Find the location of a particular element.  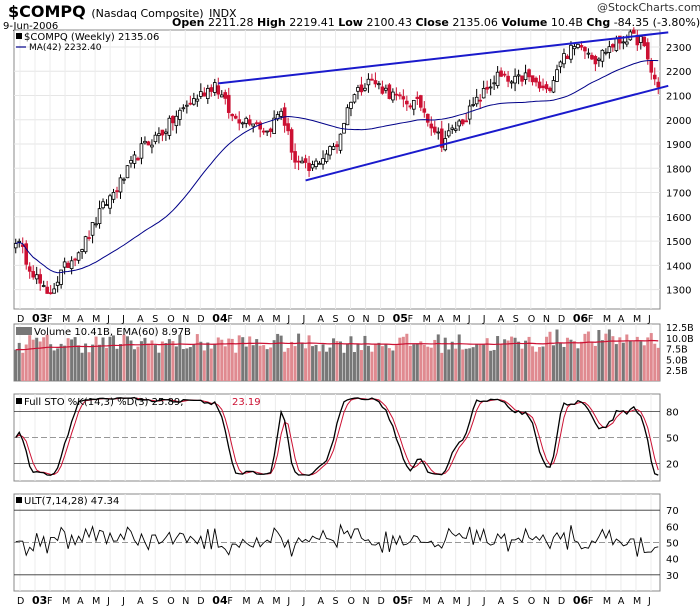

x-tick-label: O is located at coordinates (531, 319).